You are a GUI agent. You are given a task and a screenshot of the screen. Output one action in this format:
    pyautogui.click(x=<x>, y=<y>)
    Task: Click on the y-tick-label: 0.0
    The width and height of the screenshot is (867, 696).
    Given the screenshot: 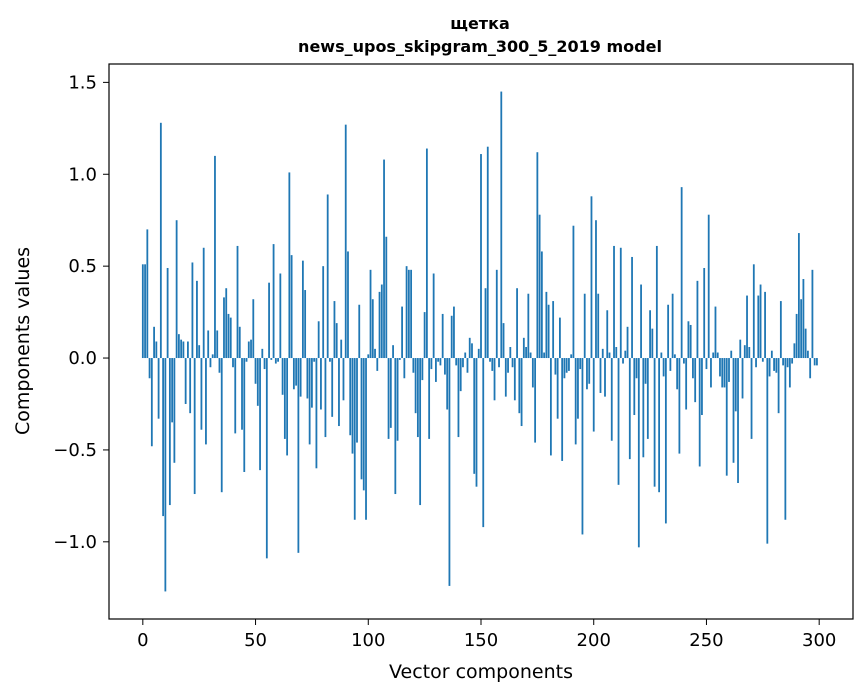 What is the action you would take?
    pyautogui.click(x=82, y=358)
    